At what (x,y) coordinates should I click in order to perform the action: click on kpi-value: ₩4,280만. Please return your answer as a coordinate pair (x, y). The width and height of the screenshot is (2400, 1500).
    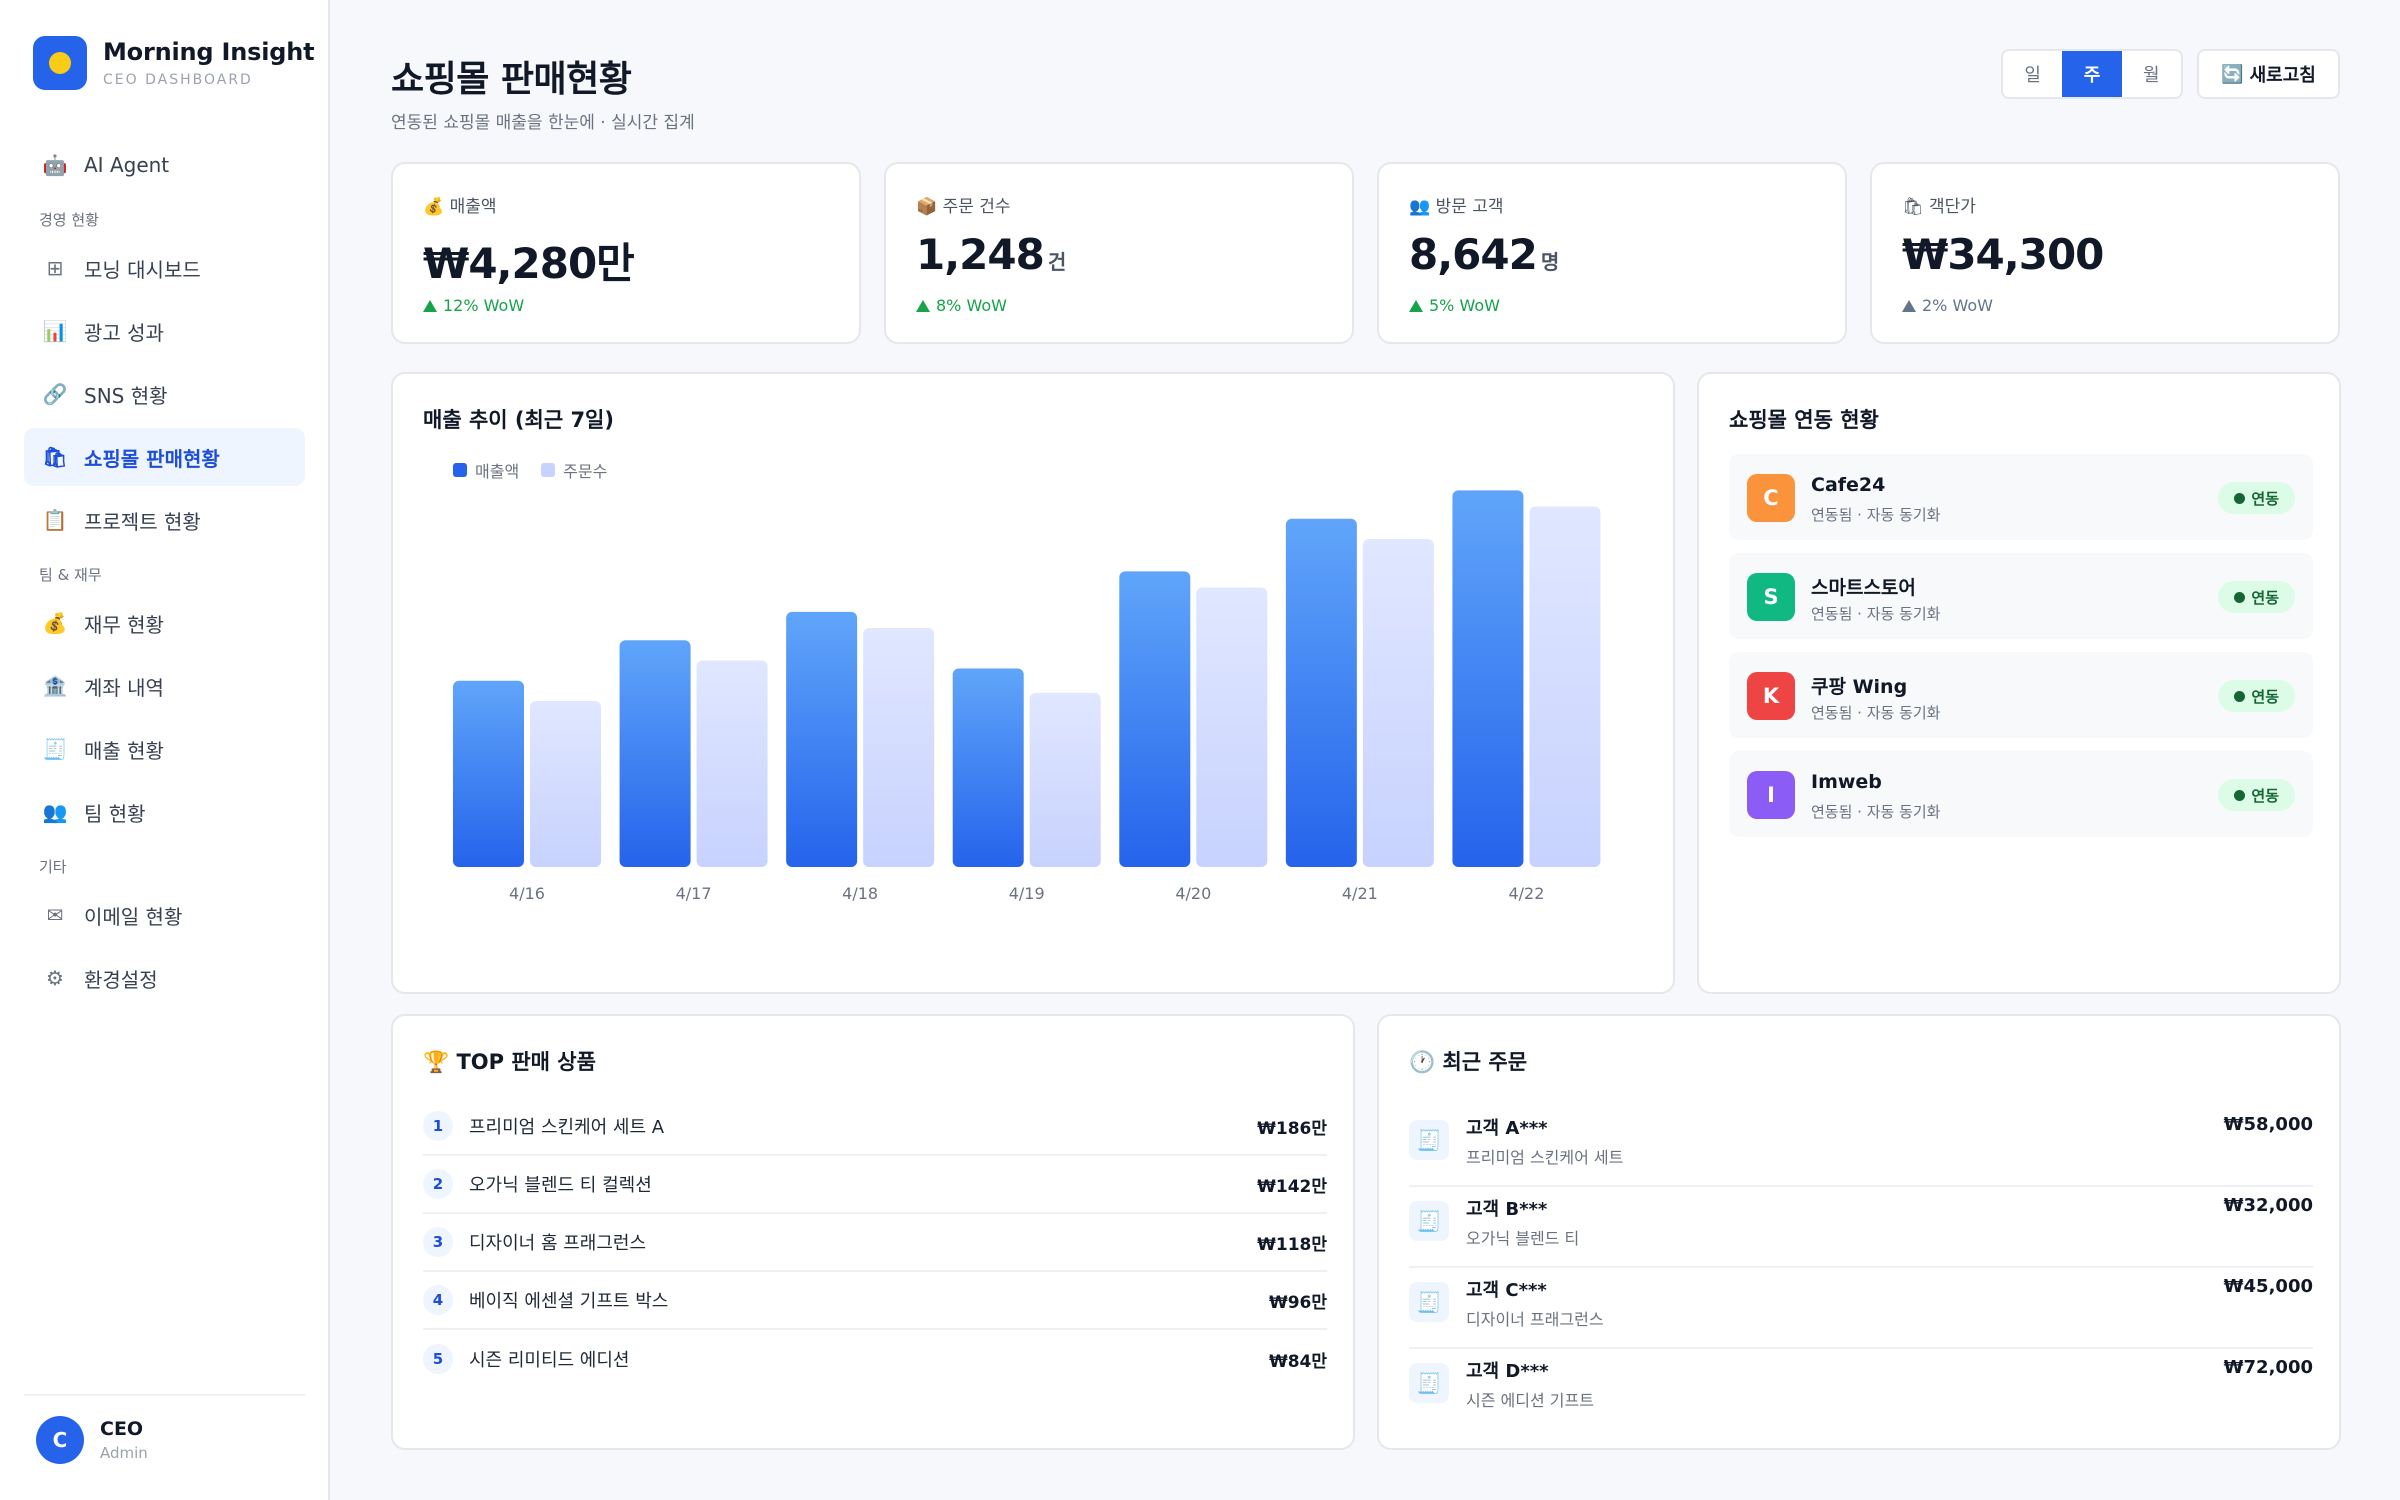
    Looking at the image, I should click on (529, 260).